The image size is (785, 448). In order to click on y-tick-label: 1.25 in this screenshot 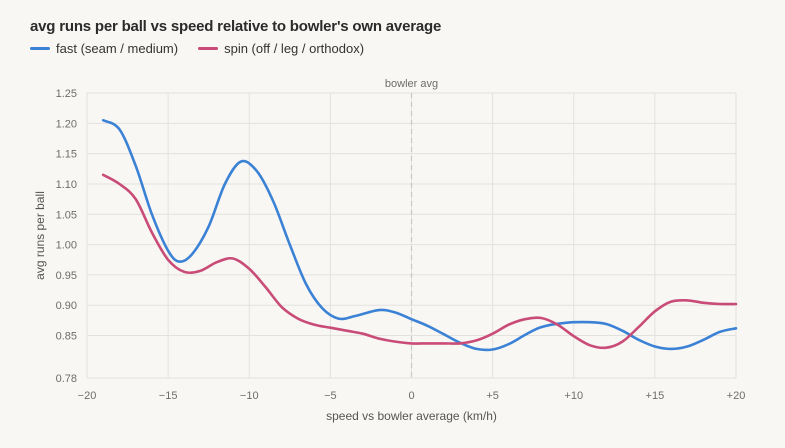, I will do `click(66, 94)`.